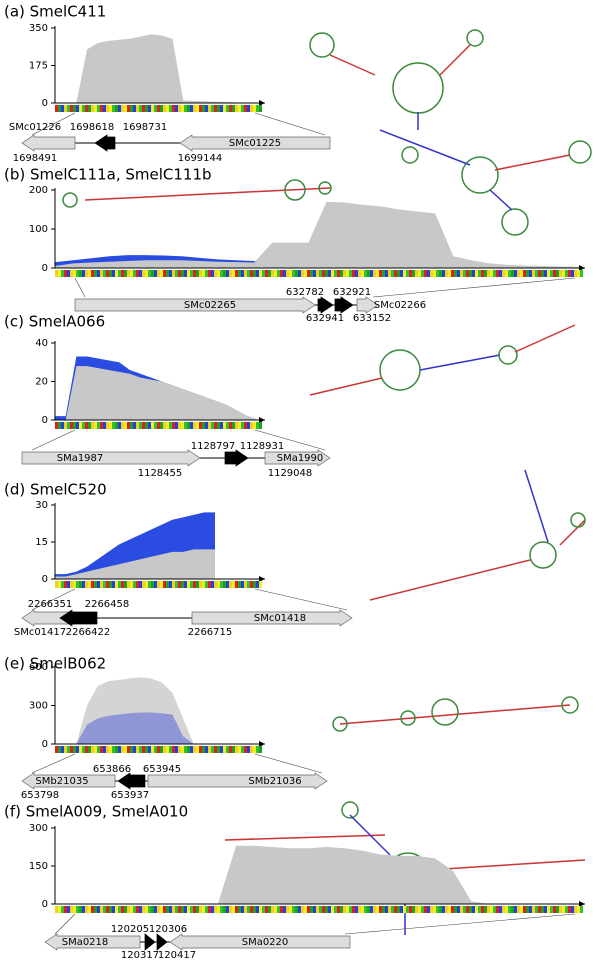  I want to click on y-tick-label: 0, so click(45, 420).